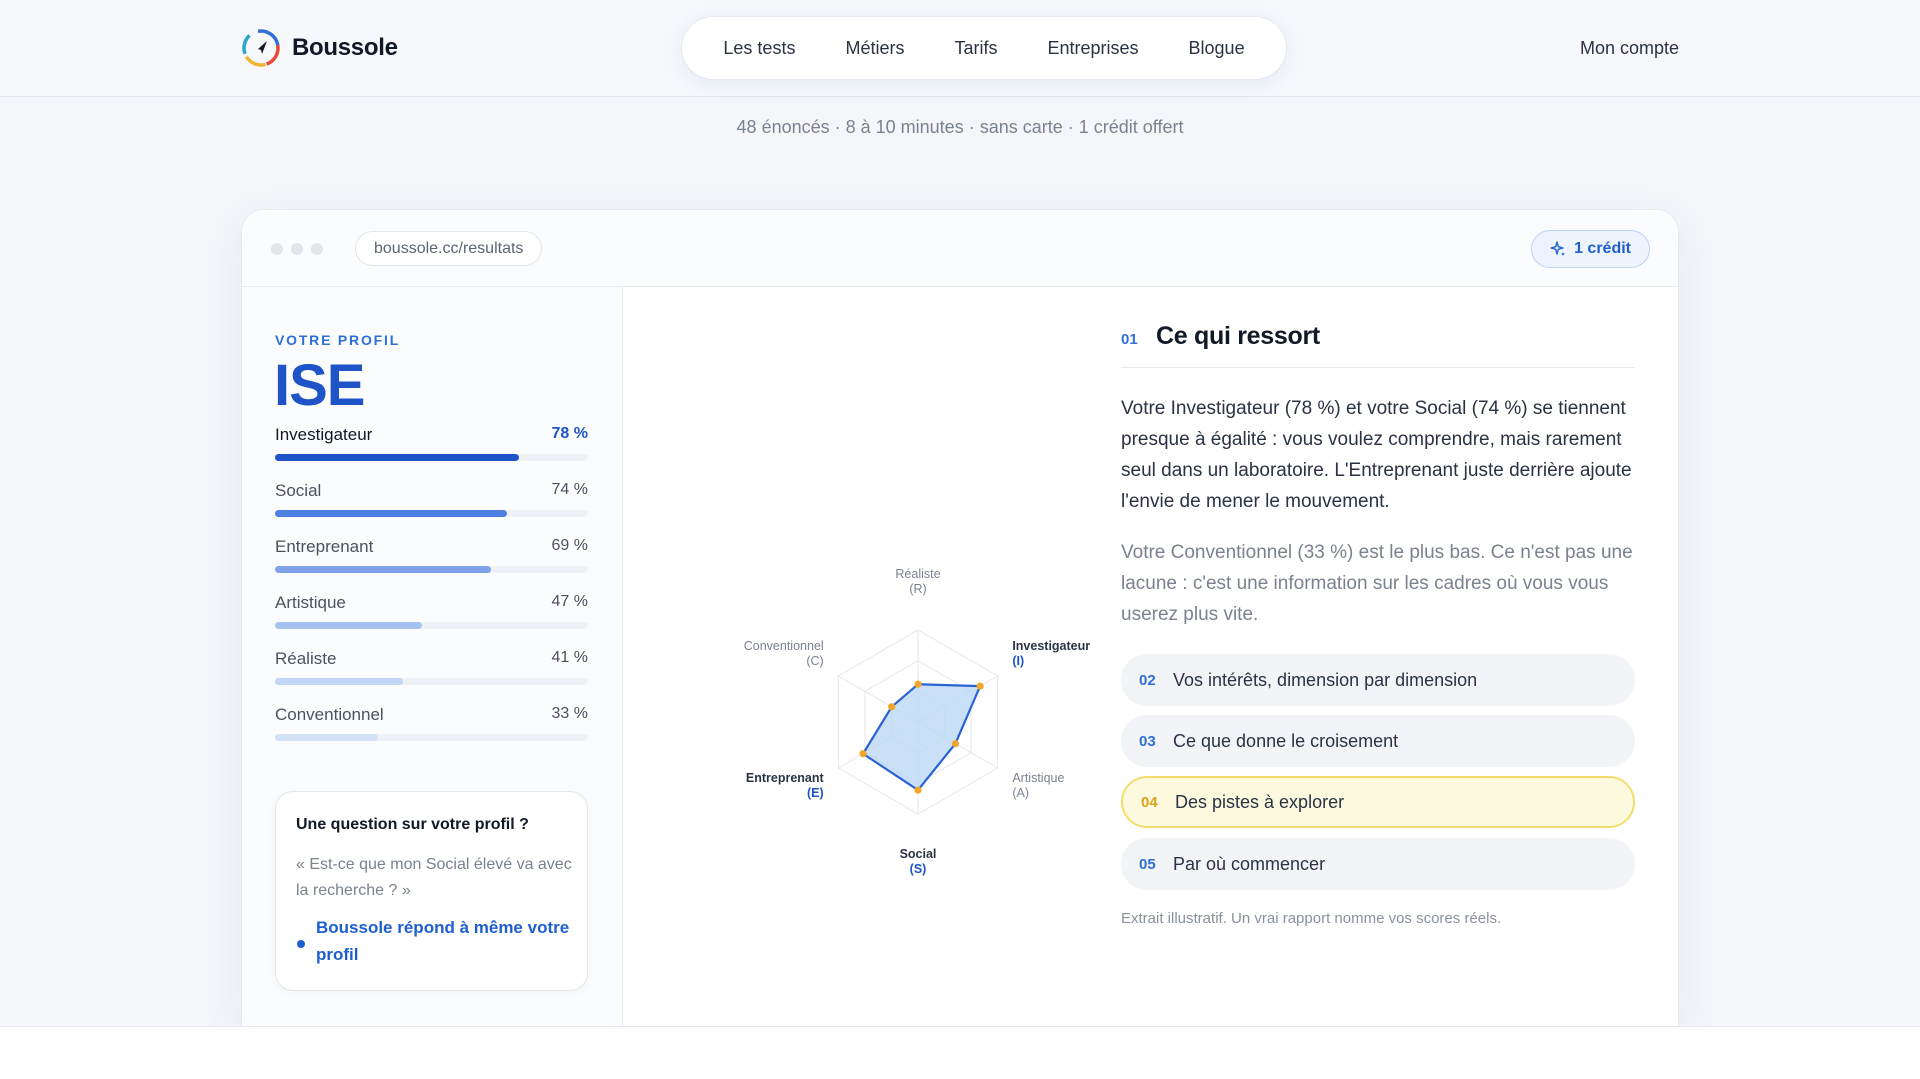 Image resolution: width=1920 pixels, height=1079 pixels. Describe the element at coordinates (431, 447) in the screenshot. I see `score-row: Investigateur 78 %` at that location.